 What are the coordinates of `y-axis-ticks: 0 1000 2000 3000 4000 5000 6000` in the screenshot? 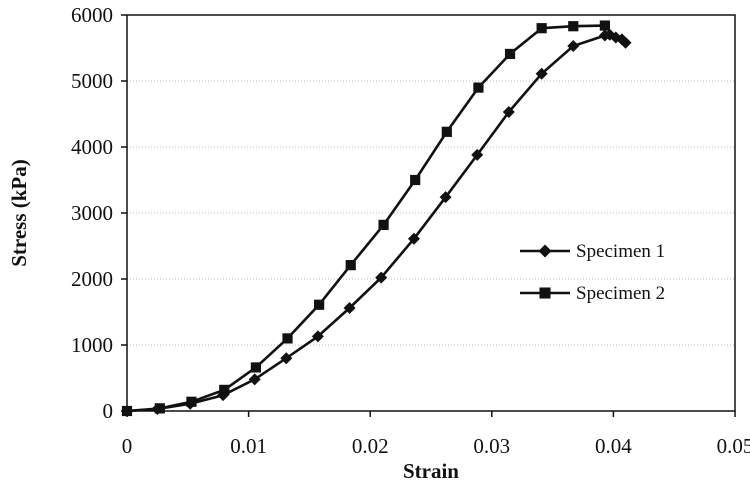 It's located at (99, 213).